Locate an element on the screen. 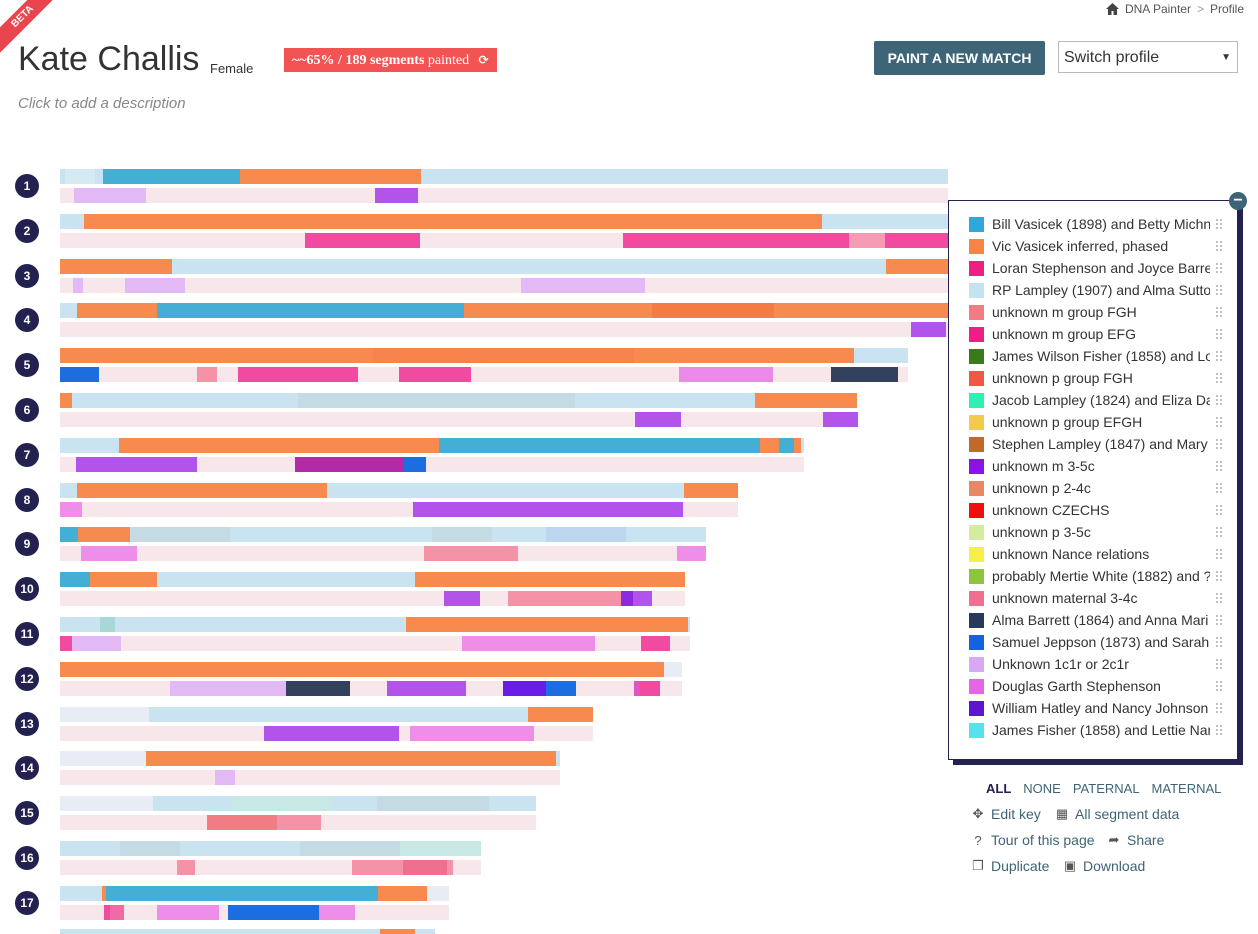 The height and width of the screenshot is (934, 1258). painted-status-badge: ~~65% / 189 segments painted ⟳ is located at coordinates (390, 60).